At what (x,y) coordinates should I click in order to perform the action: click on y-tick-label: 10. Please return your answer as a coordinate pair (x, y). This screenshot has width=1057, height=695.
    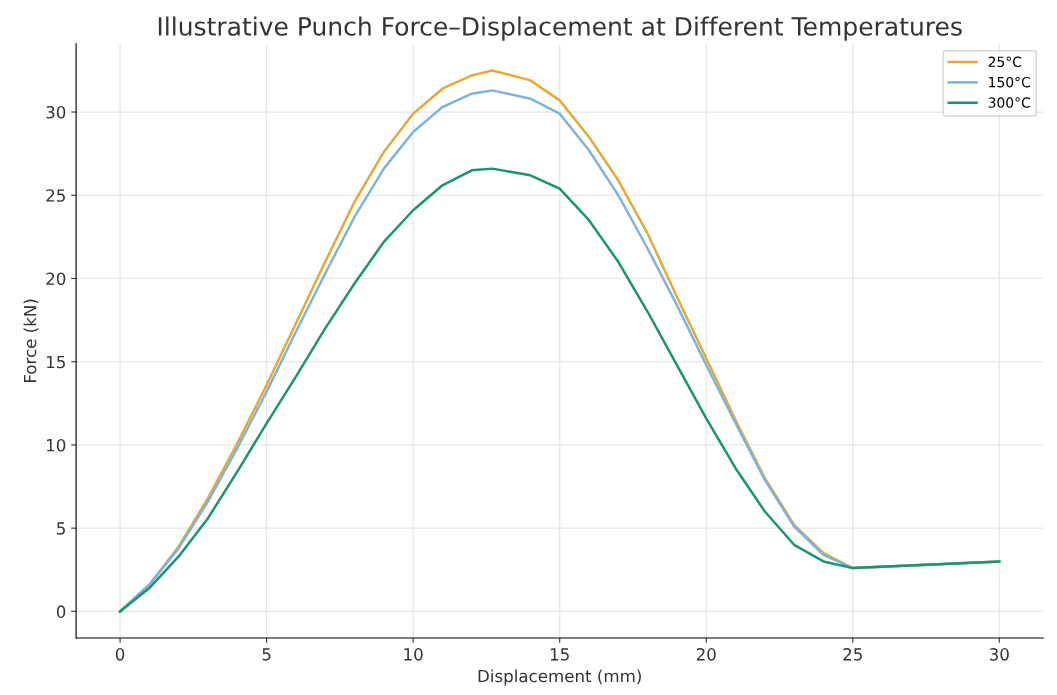
    Looking at the image, I should click on (56, 445).